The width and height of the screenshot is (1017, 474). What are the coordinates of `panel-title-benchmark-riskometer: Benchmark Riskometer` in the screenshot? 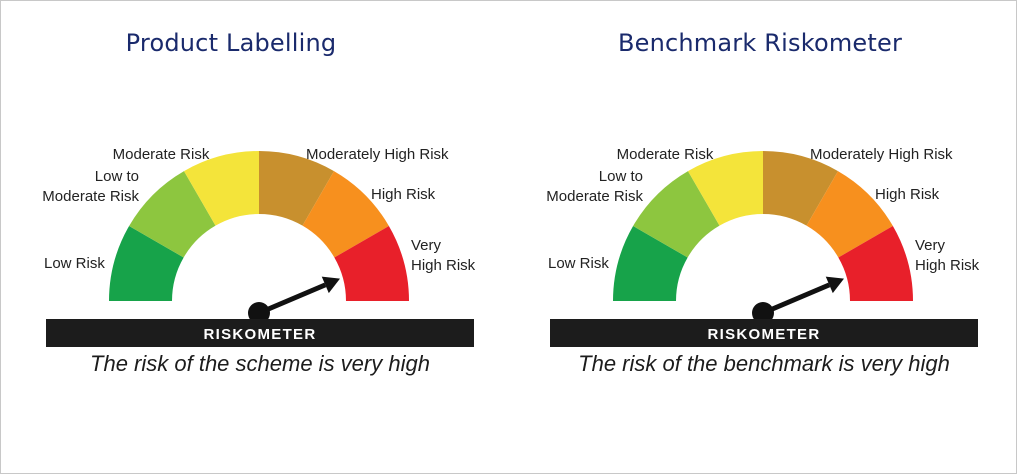 It's located at (760, 43).